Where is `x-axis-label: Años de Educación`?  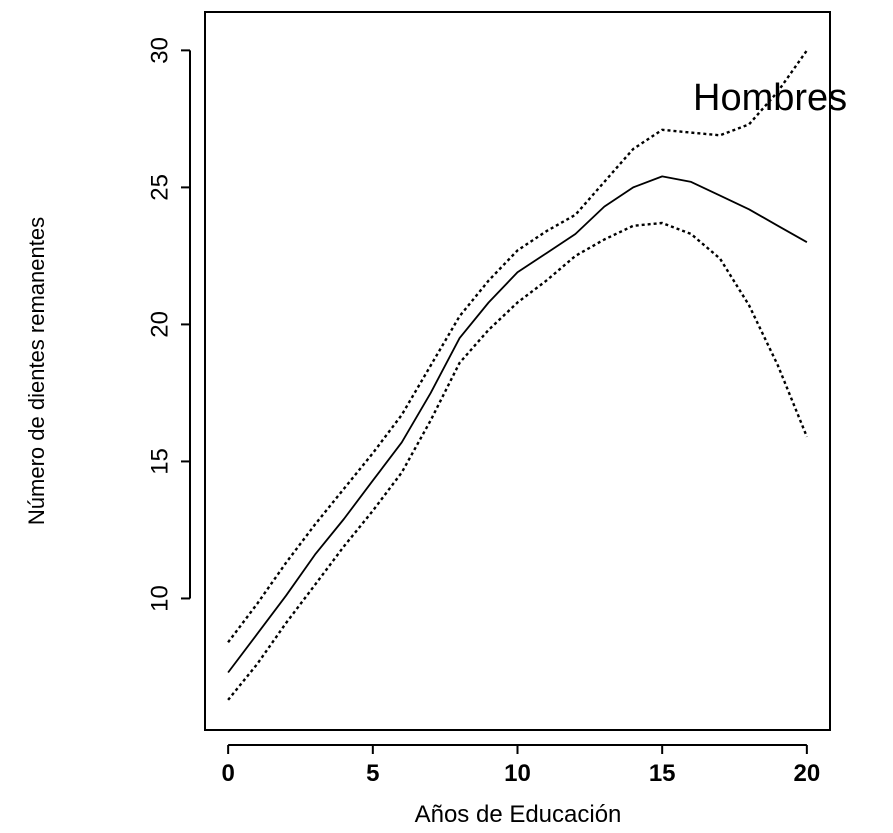
x-axis-label: Años de Educación is located at coordinates (518, 814).